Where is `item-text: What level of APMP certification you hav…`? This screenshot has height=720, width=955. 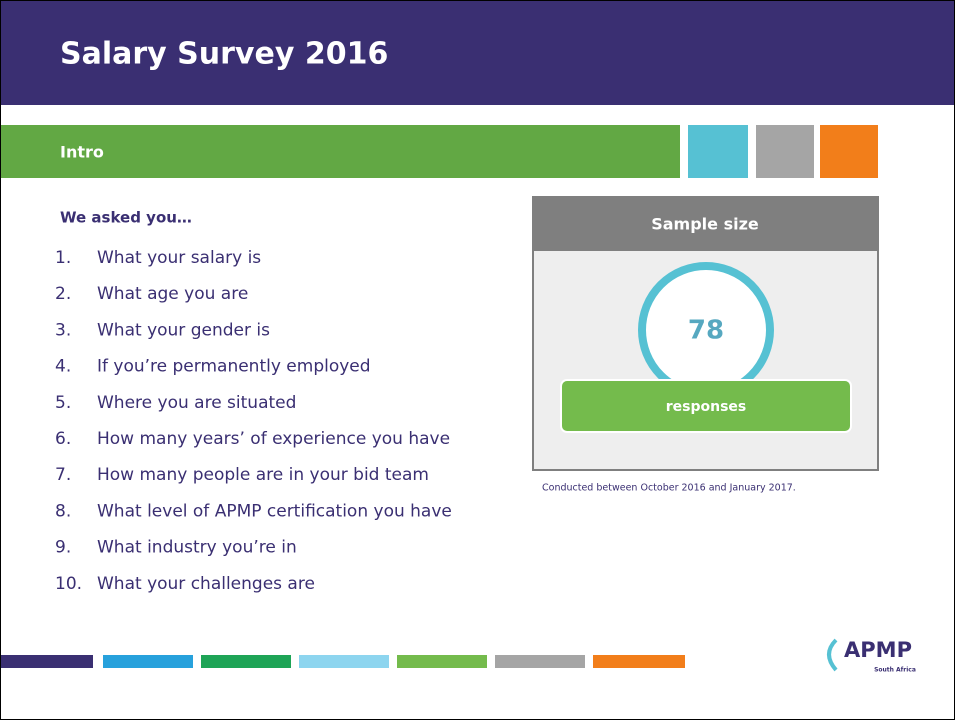
item-text: What level of APMP certification you hav… is located at coordinates (274, 511).